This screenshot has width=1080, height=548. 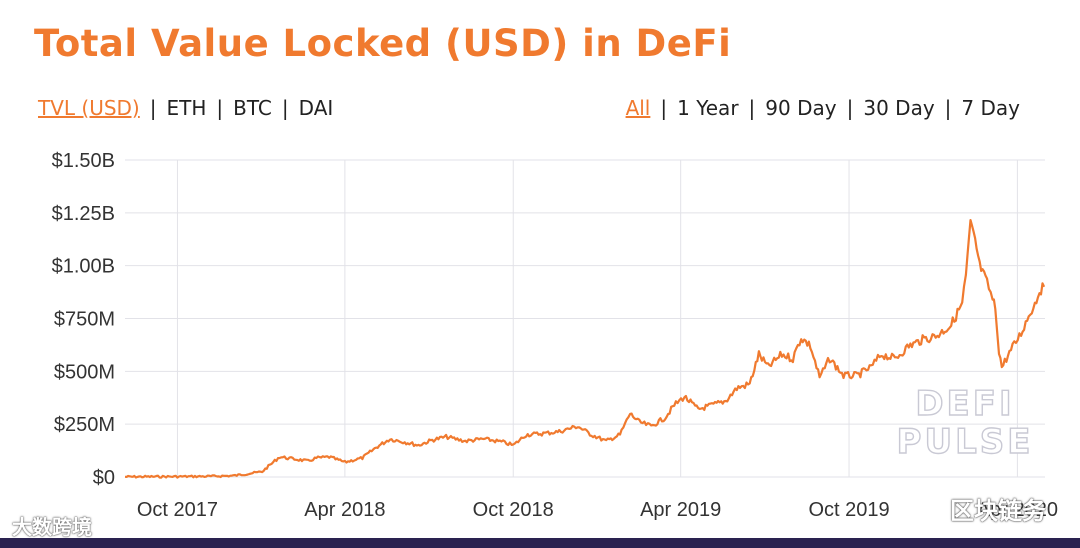 I want to click on metric-tabs: TVL (USD) | ETH | BTC | DAI, so click(x=185, y=108).